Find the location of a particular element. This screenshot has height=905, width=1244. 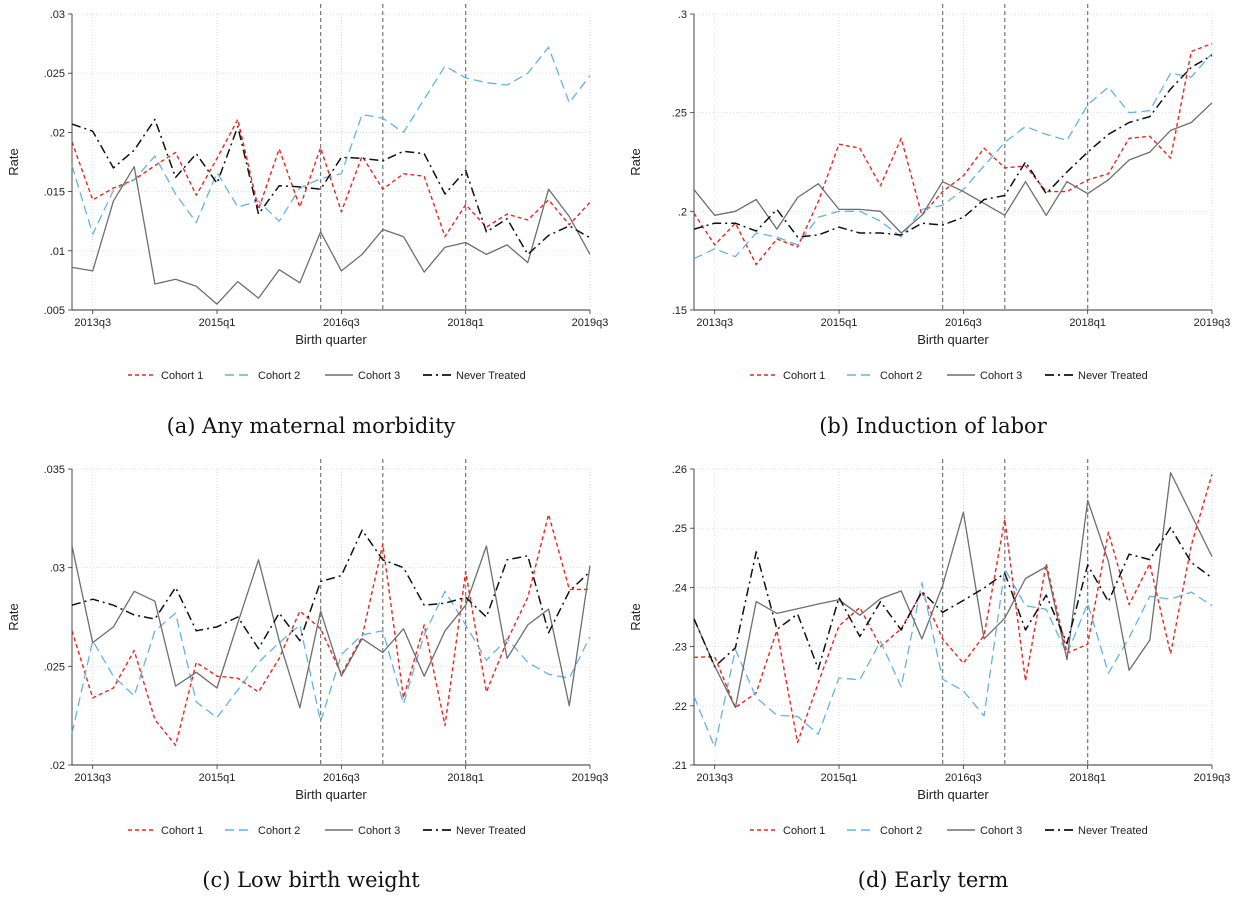

y-tick-label: .26 is located at coordinates (679, 470).